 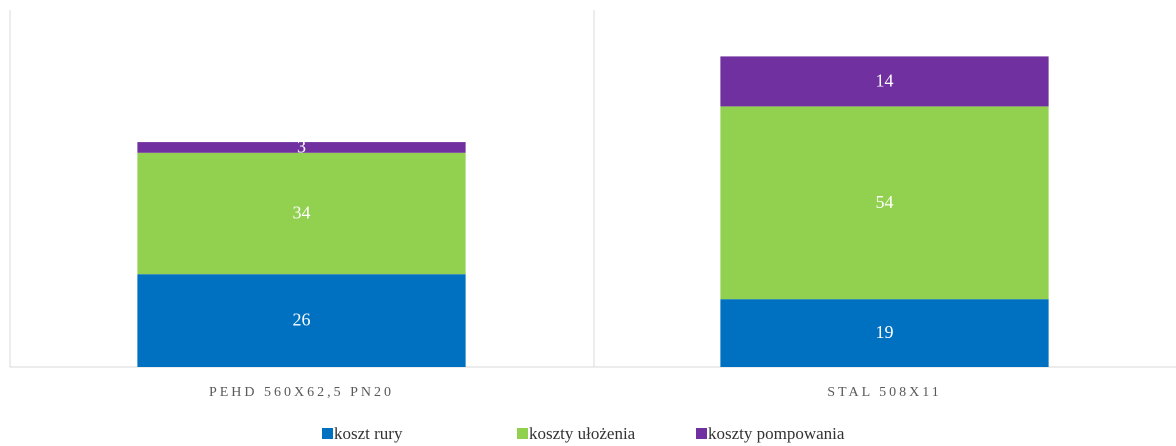 What do you see at coordinates (776, 433) in the screenshot?
I see `legend-label: koszty pompowania` at bounding box center [776, 433].